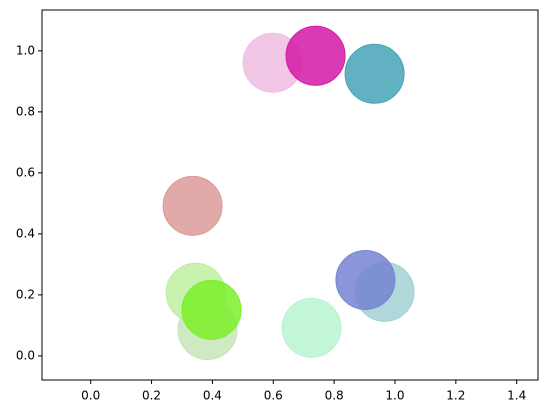  Describe the element at coordinates (25, 355) in the screenshot. I see `y-tick-label: 0.0` at that location.